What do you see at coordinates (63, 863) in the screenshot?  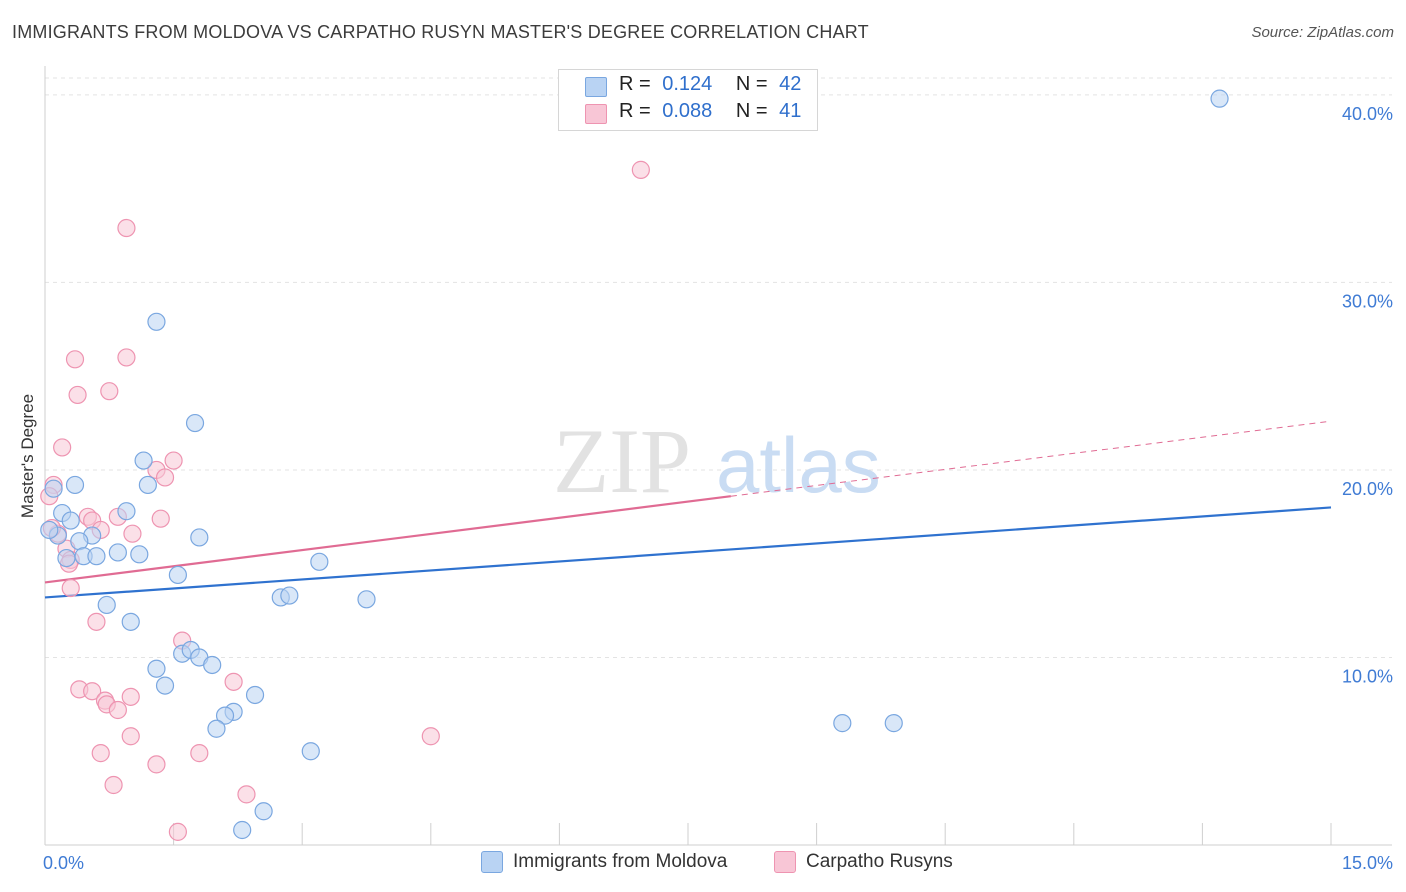 I see `x-tick-label: 0.0%` at bounding box center [63, 863].